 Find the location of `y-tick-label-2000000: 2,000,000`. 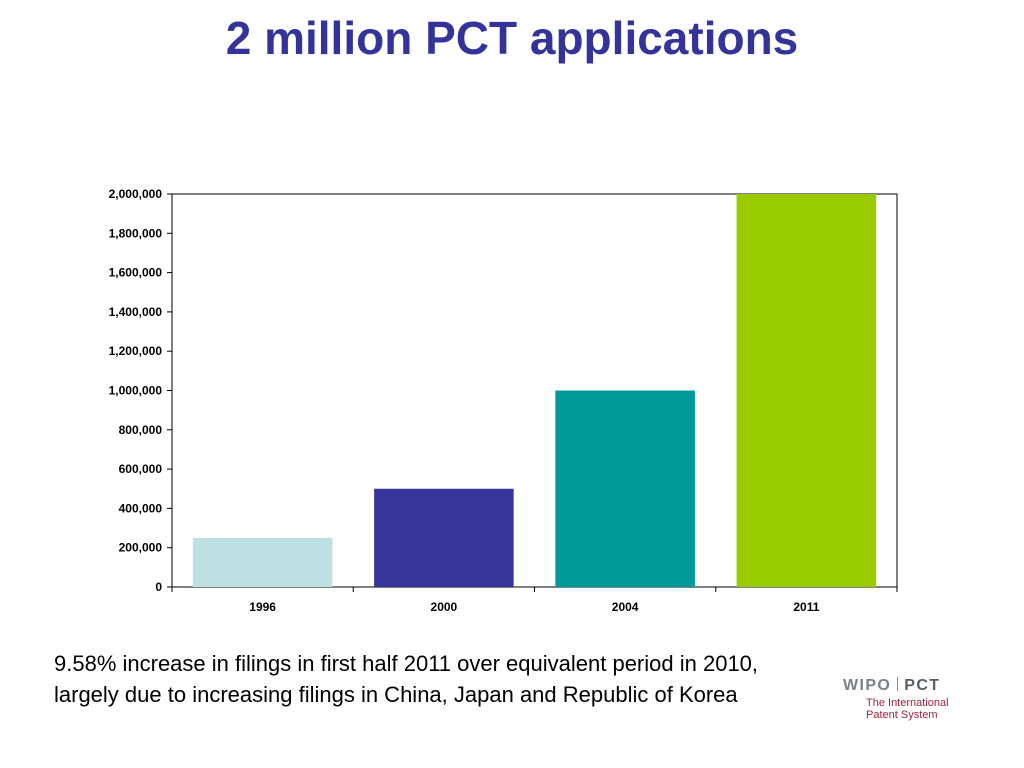

y-tick-label-2000000: 2,000,000 is located at coordinates (136, 194).